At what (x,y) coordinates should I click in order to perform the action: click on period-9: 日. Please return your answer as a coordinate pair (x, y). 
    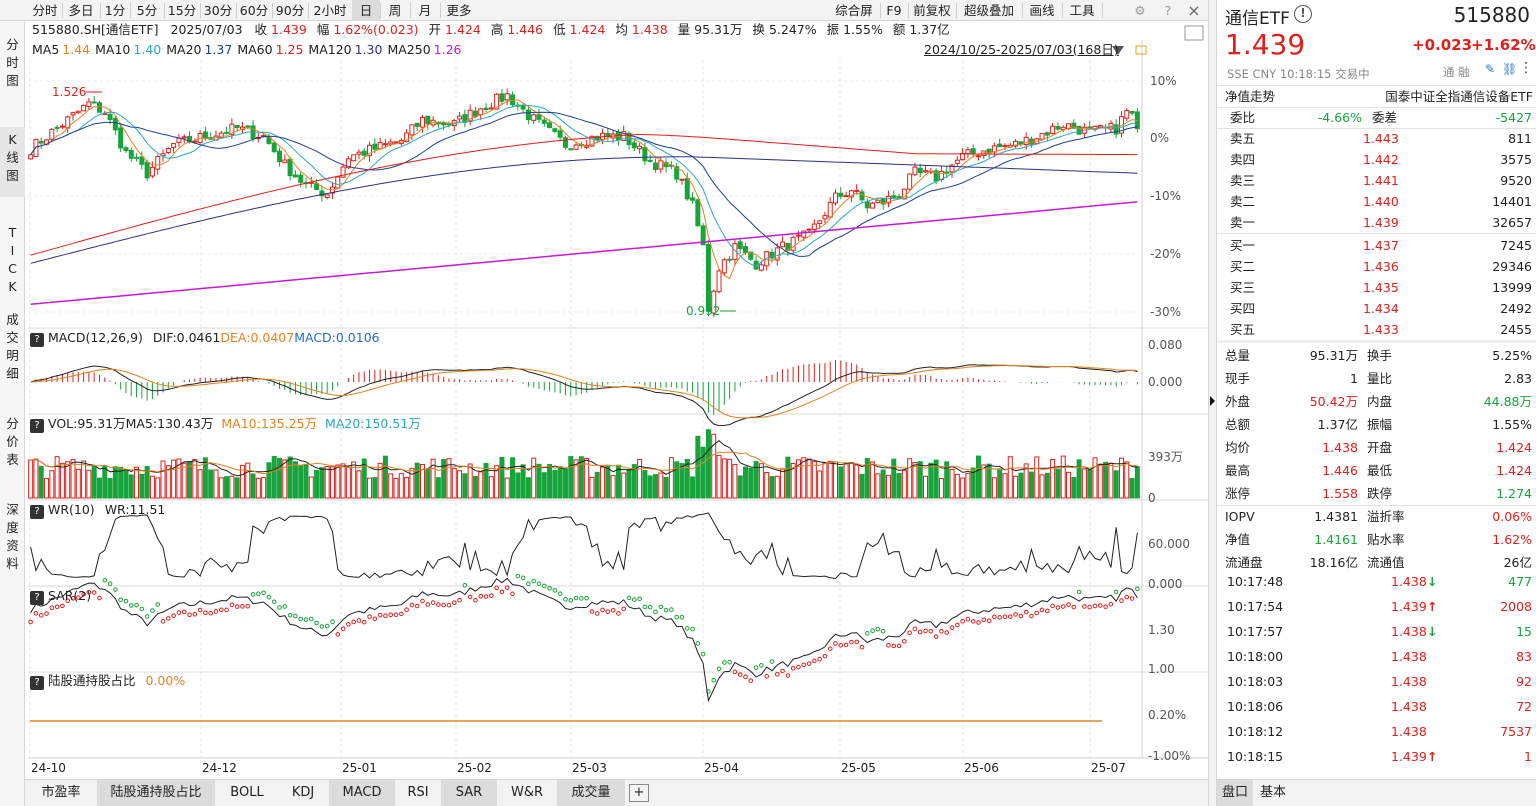
    Looking at the image, I should click on (366, 10).